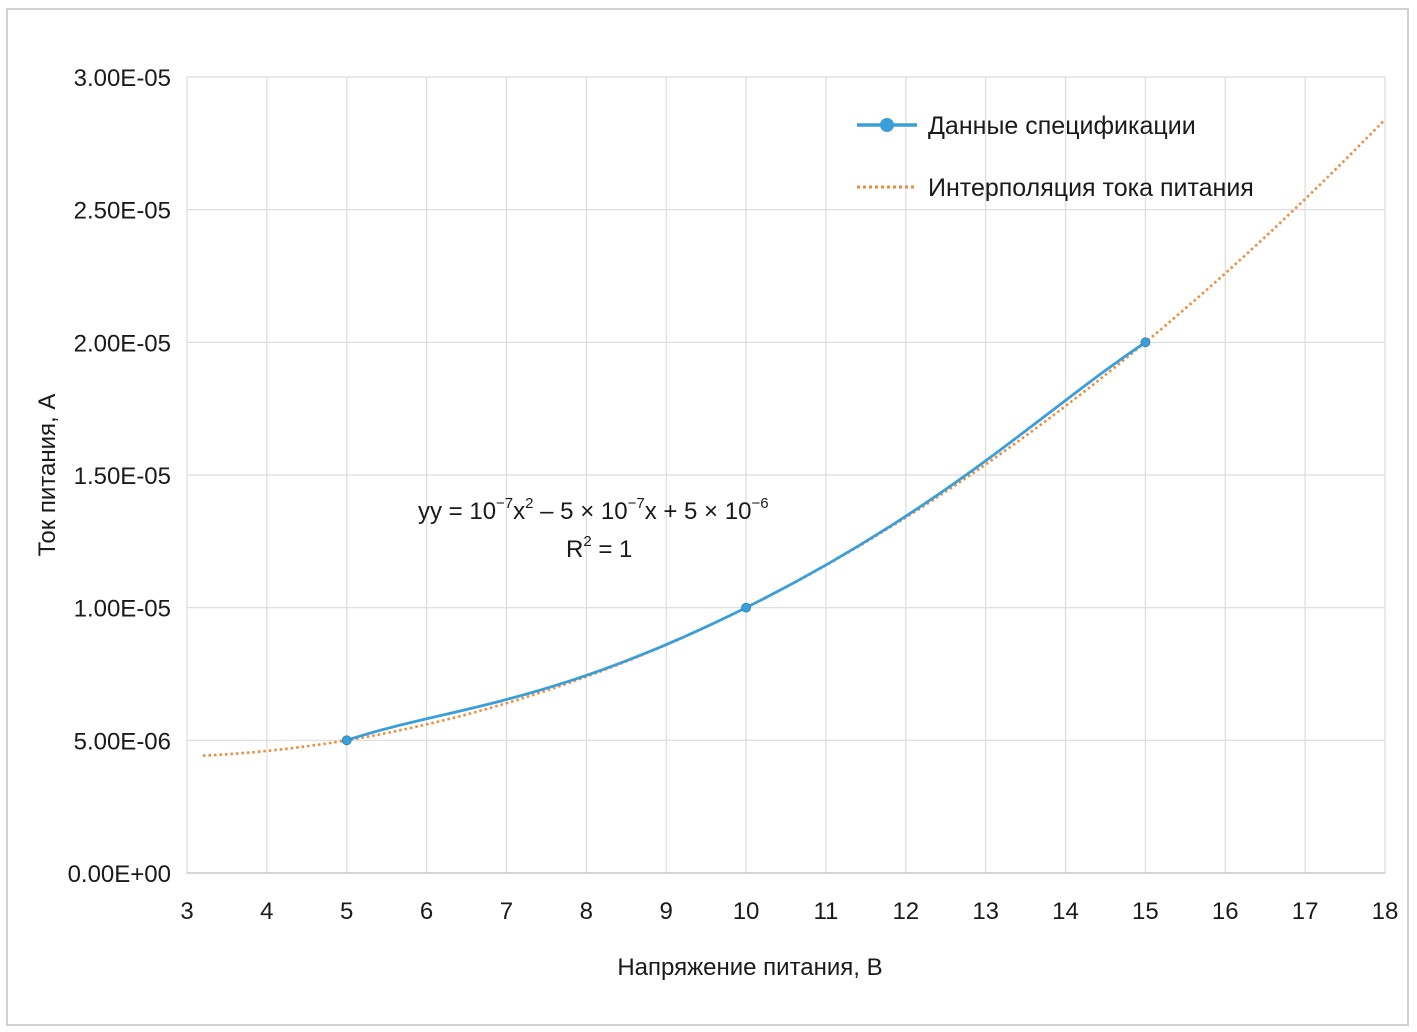  What do you see at coordinates (1385, 911) in the screenshot?
I see `x-tick-label: 18` at bounding box center [1385, 911].